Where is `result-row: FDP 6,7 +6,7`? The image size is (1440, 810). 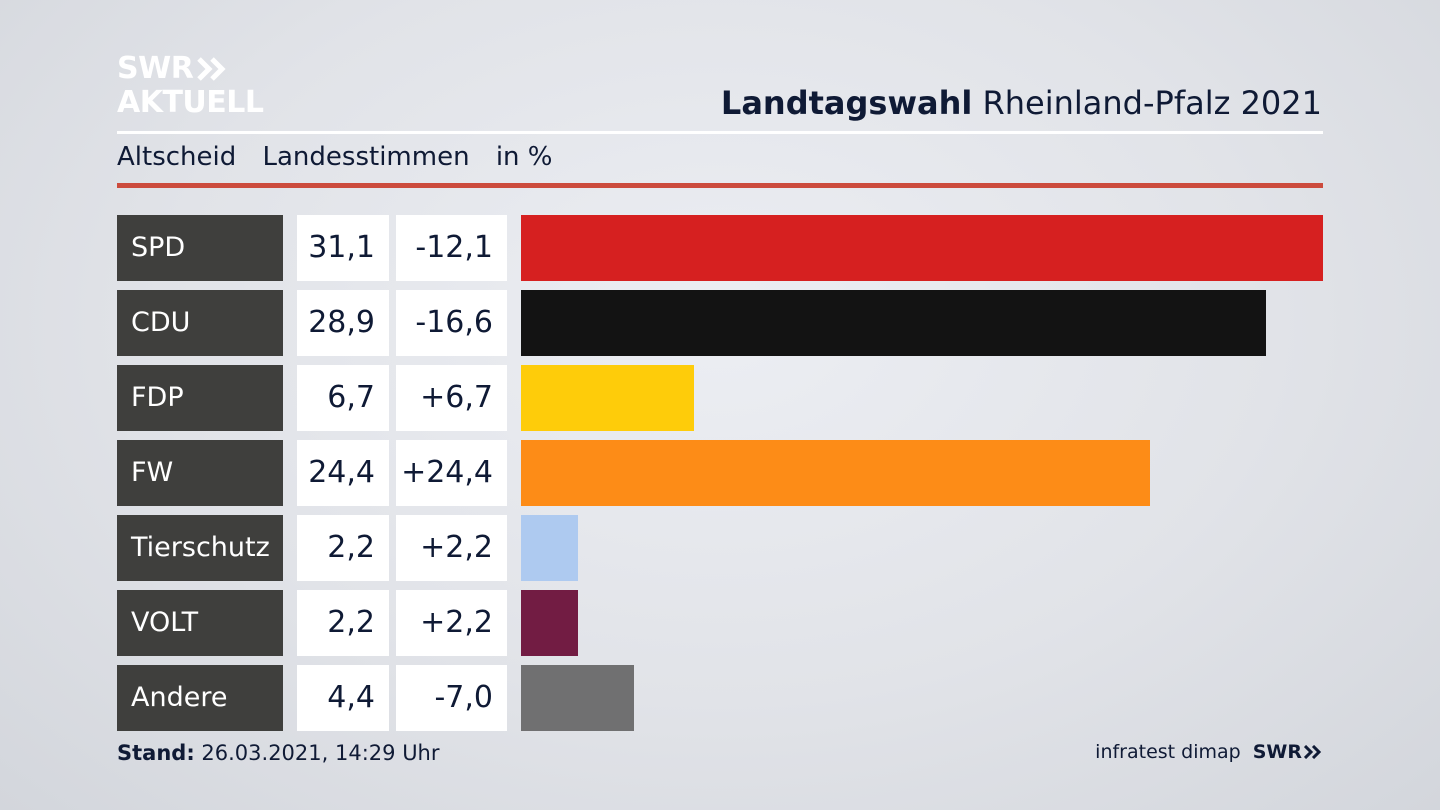 result-row: FDP 6,7 +6,7 is located at coordinates (720, 398).